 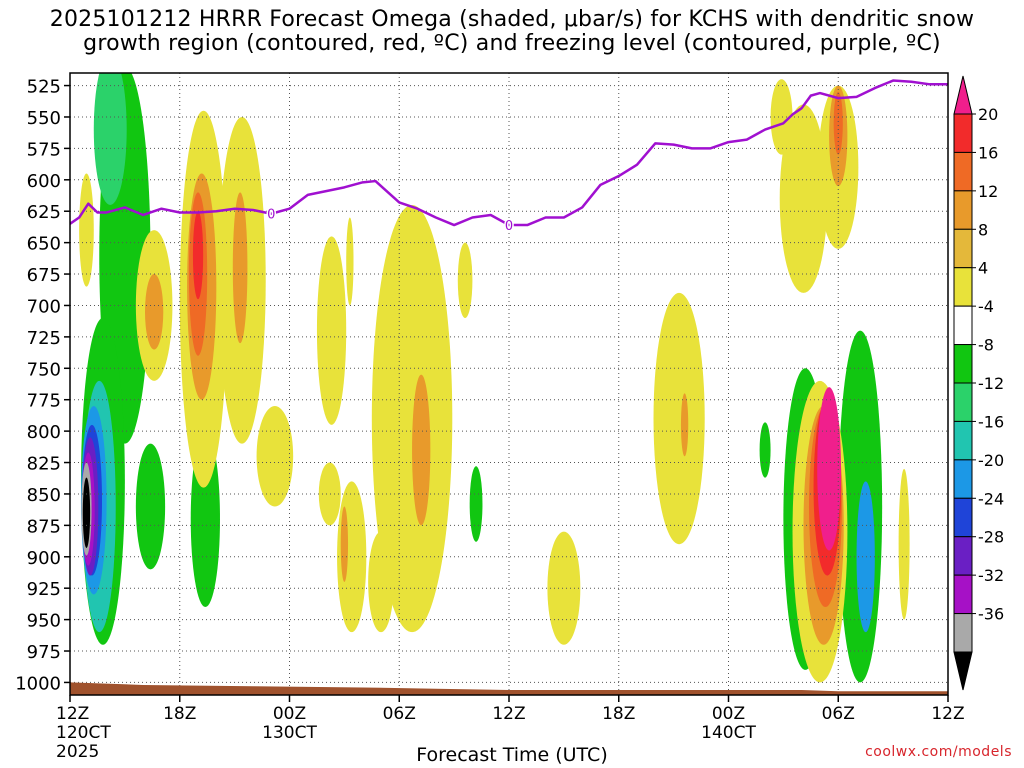 What do you see at coordinates (509, 226) in the screenshot?
I see `freezing-level-label: 0` at bounding box center [509, 226].